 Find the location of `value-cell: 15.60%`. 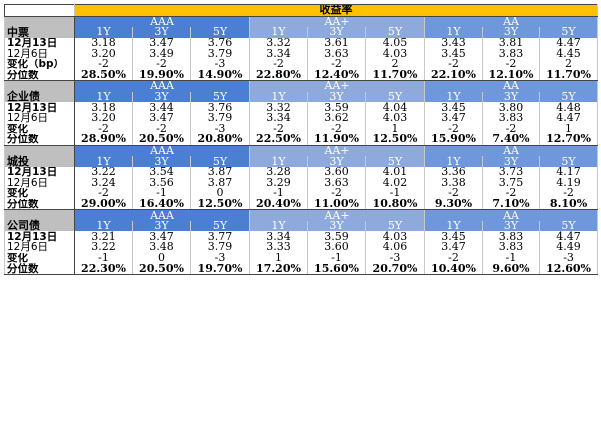

value-cell: 15.60% is located at coordinates (336, 269).